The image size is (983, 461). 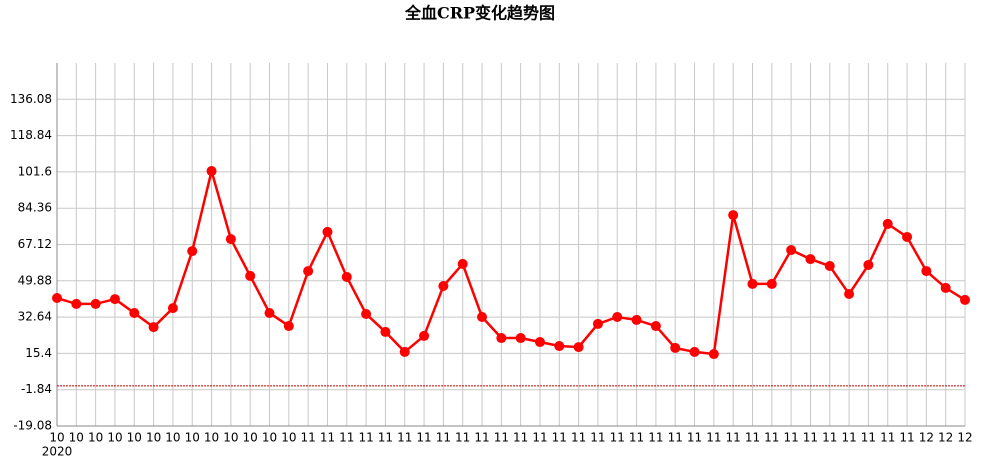 What do you see at coordinates (31, 99) in the screenshot?
I see `y-tick-label: 136.08` at bounding box center [31, 99].